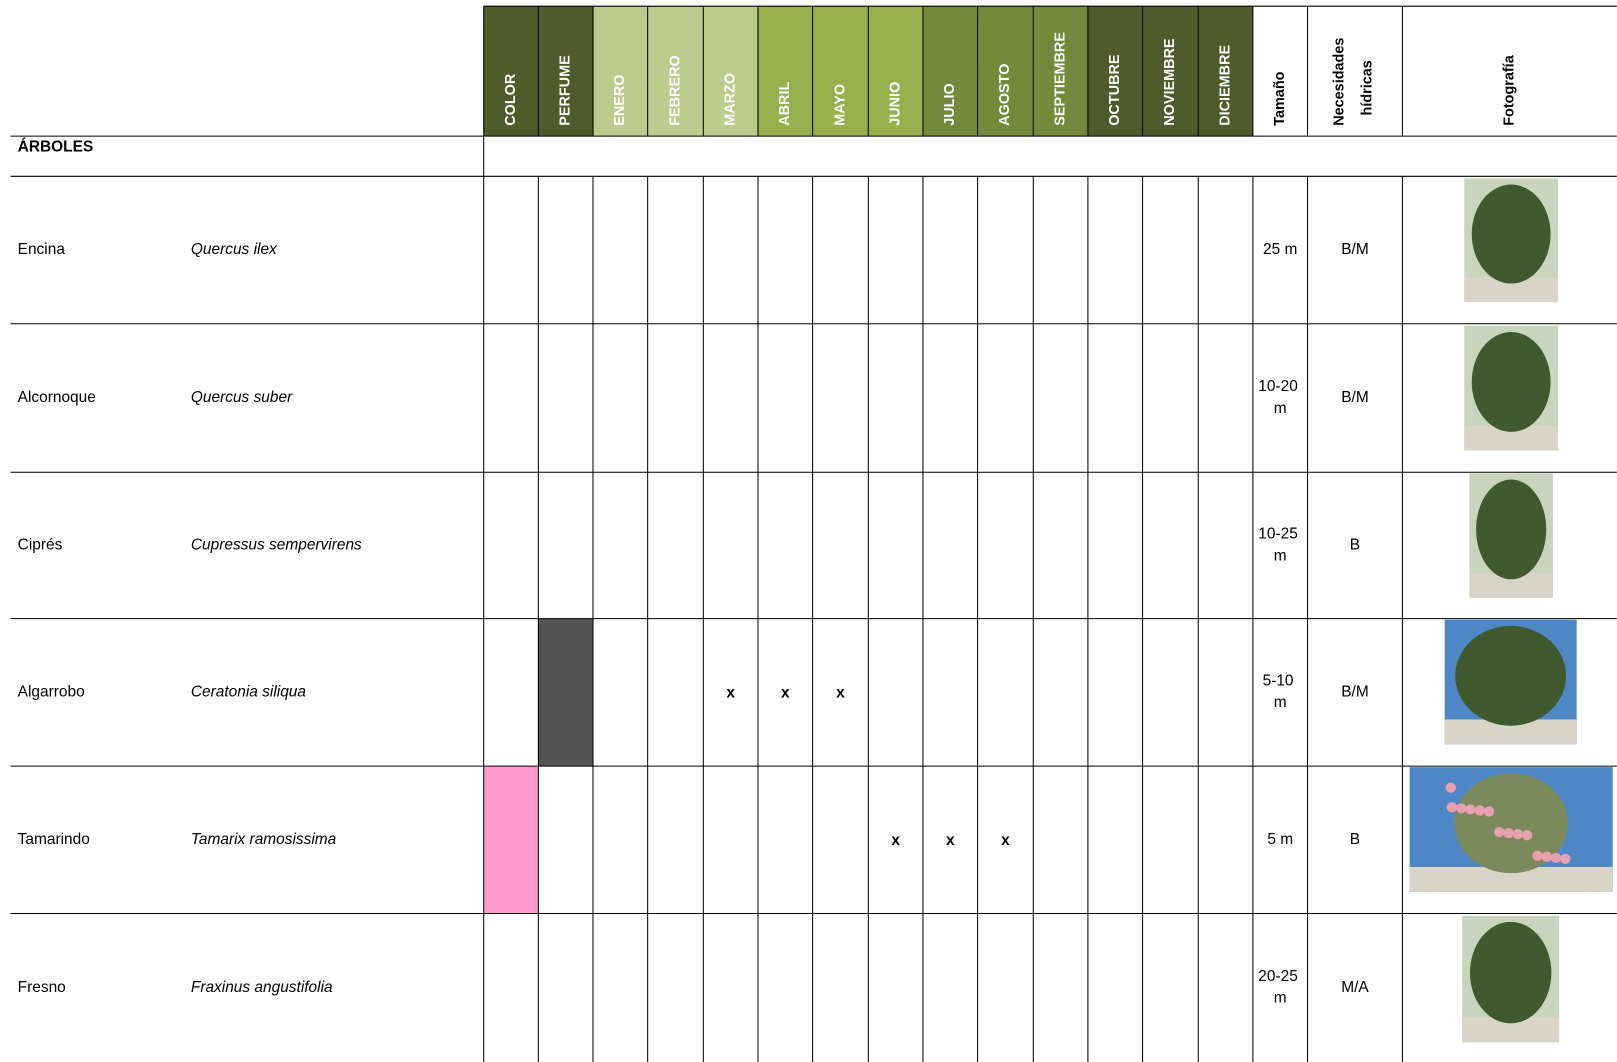 The width and height of the screenshot is (1617, 1062). What do you see at coordinates (242, 397) in the screenshot?
I see `latin-name: Quercus suber` at bounding box center [242, 397].